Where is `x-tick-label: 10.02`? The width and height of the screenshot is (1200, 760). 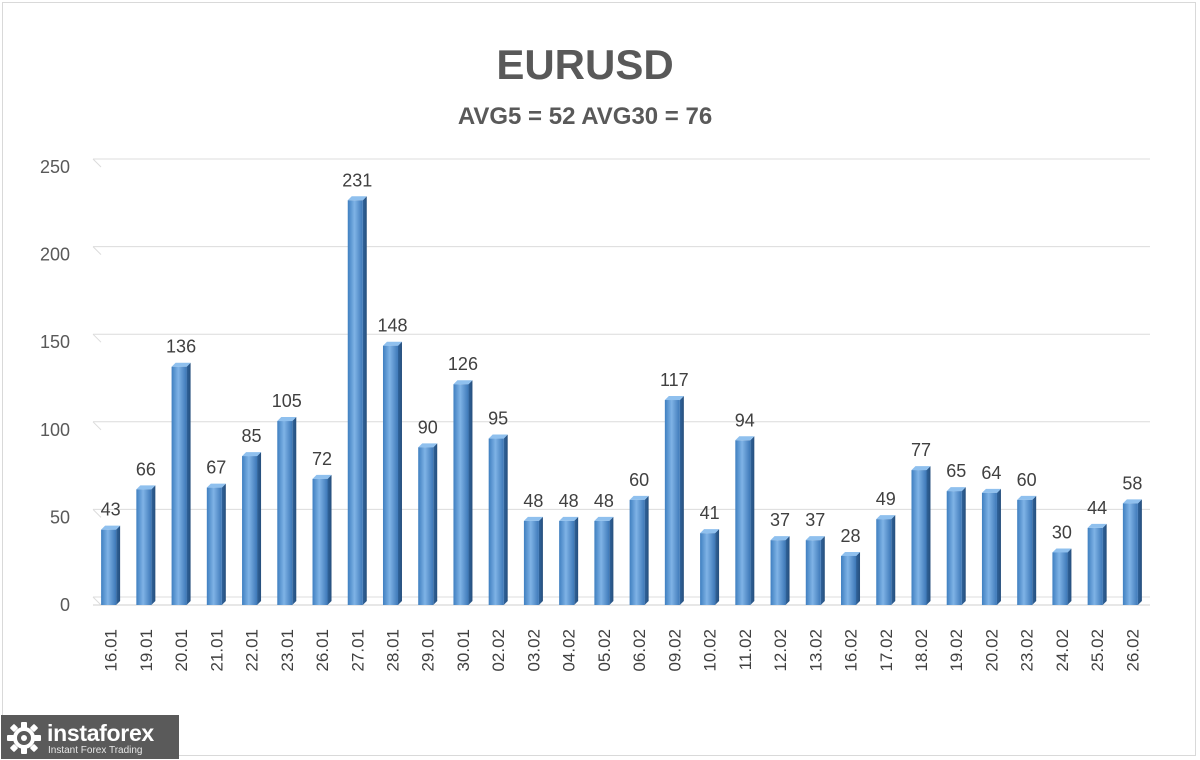
x-tick-label: 10.02 is located at coordinates (710, 650).